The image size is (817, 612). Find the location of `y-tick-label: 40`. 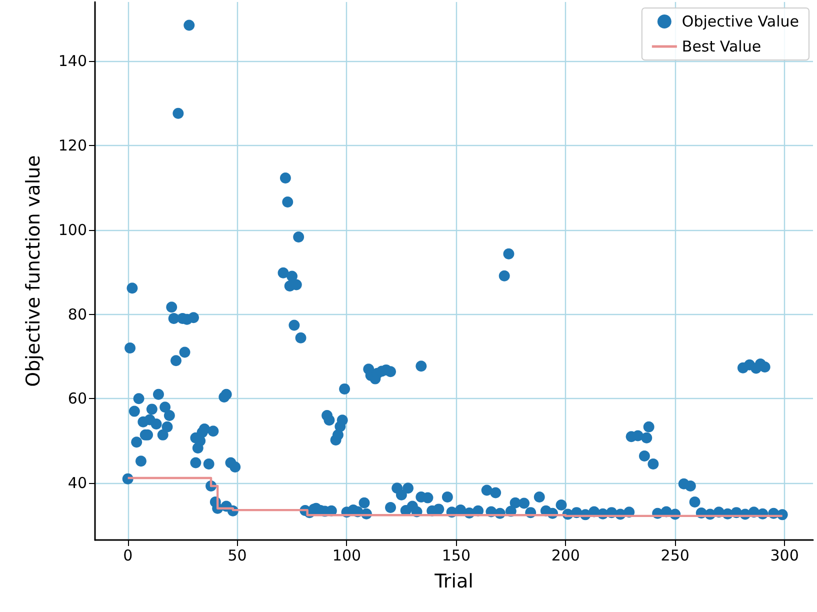

y-tick-label: 40 is located at coordinates (77, 483).